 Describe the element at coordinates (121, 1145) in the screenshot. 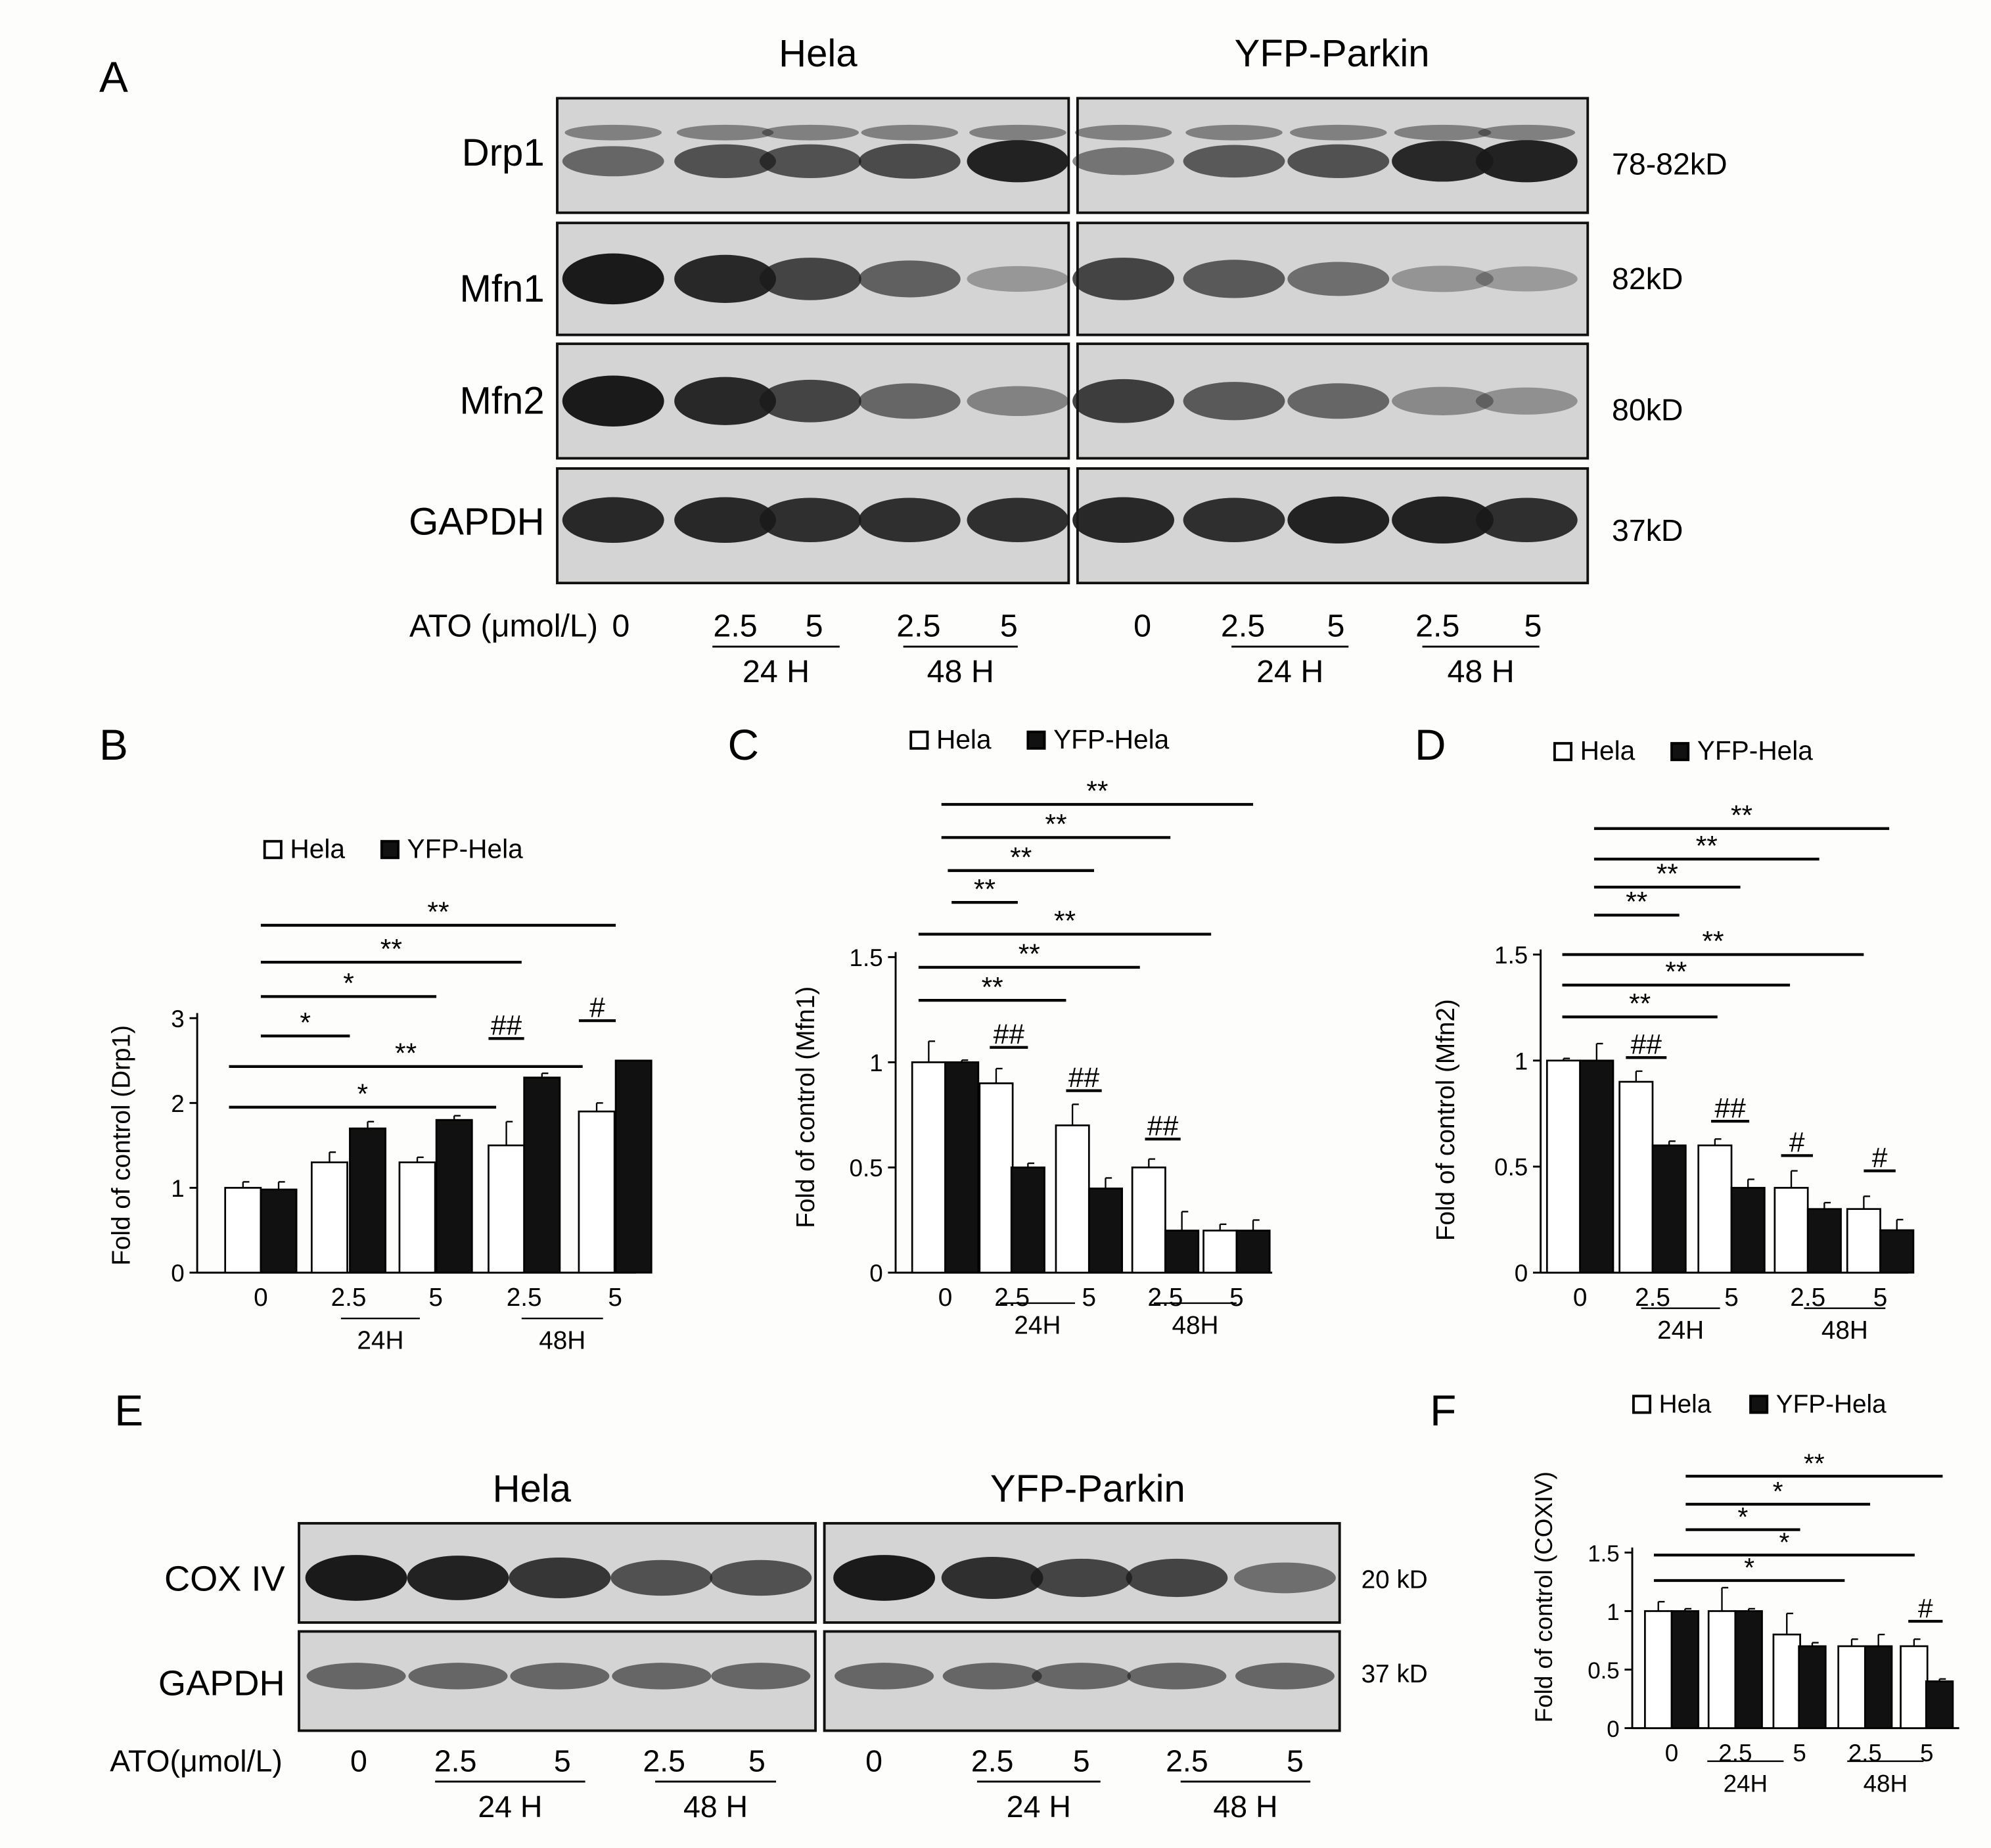

I see `panel-b-y-axis-title: Fold of control (Drp1)` at that location.